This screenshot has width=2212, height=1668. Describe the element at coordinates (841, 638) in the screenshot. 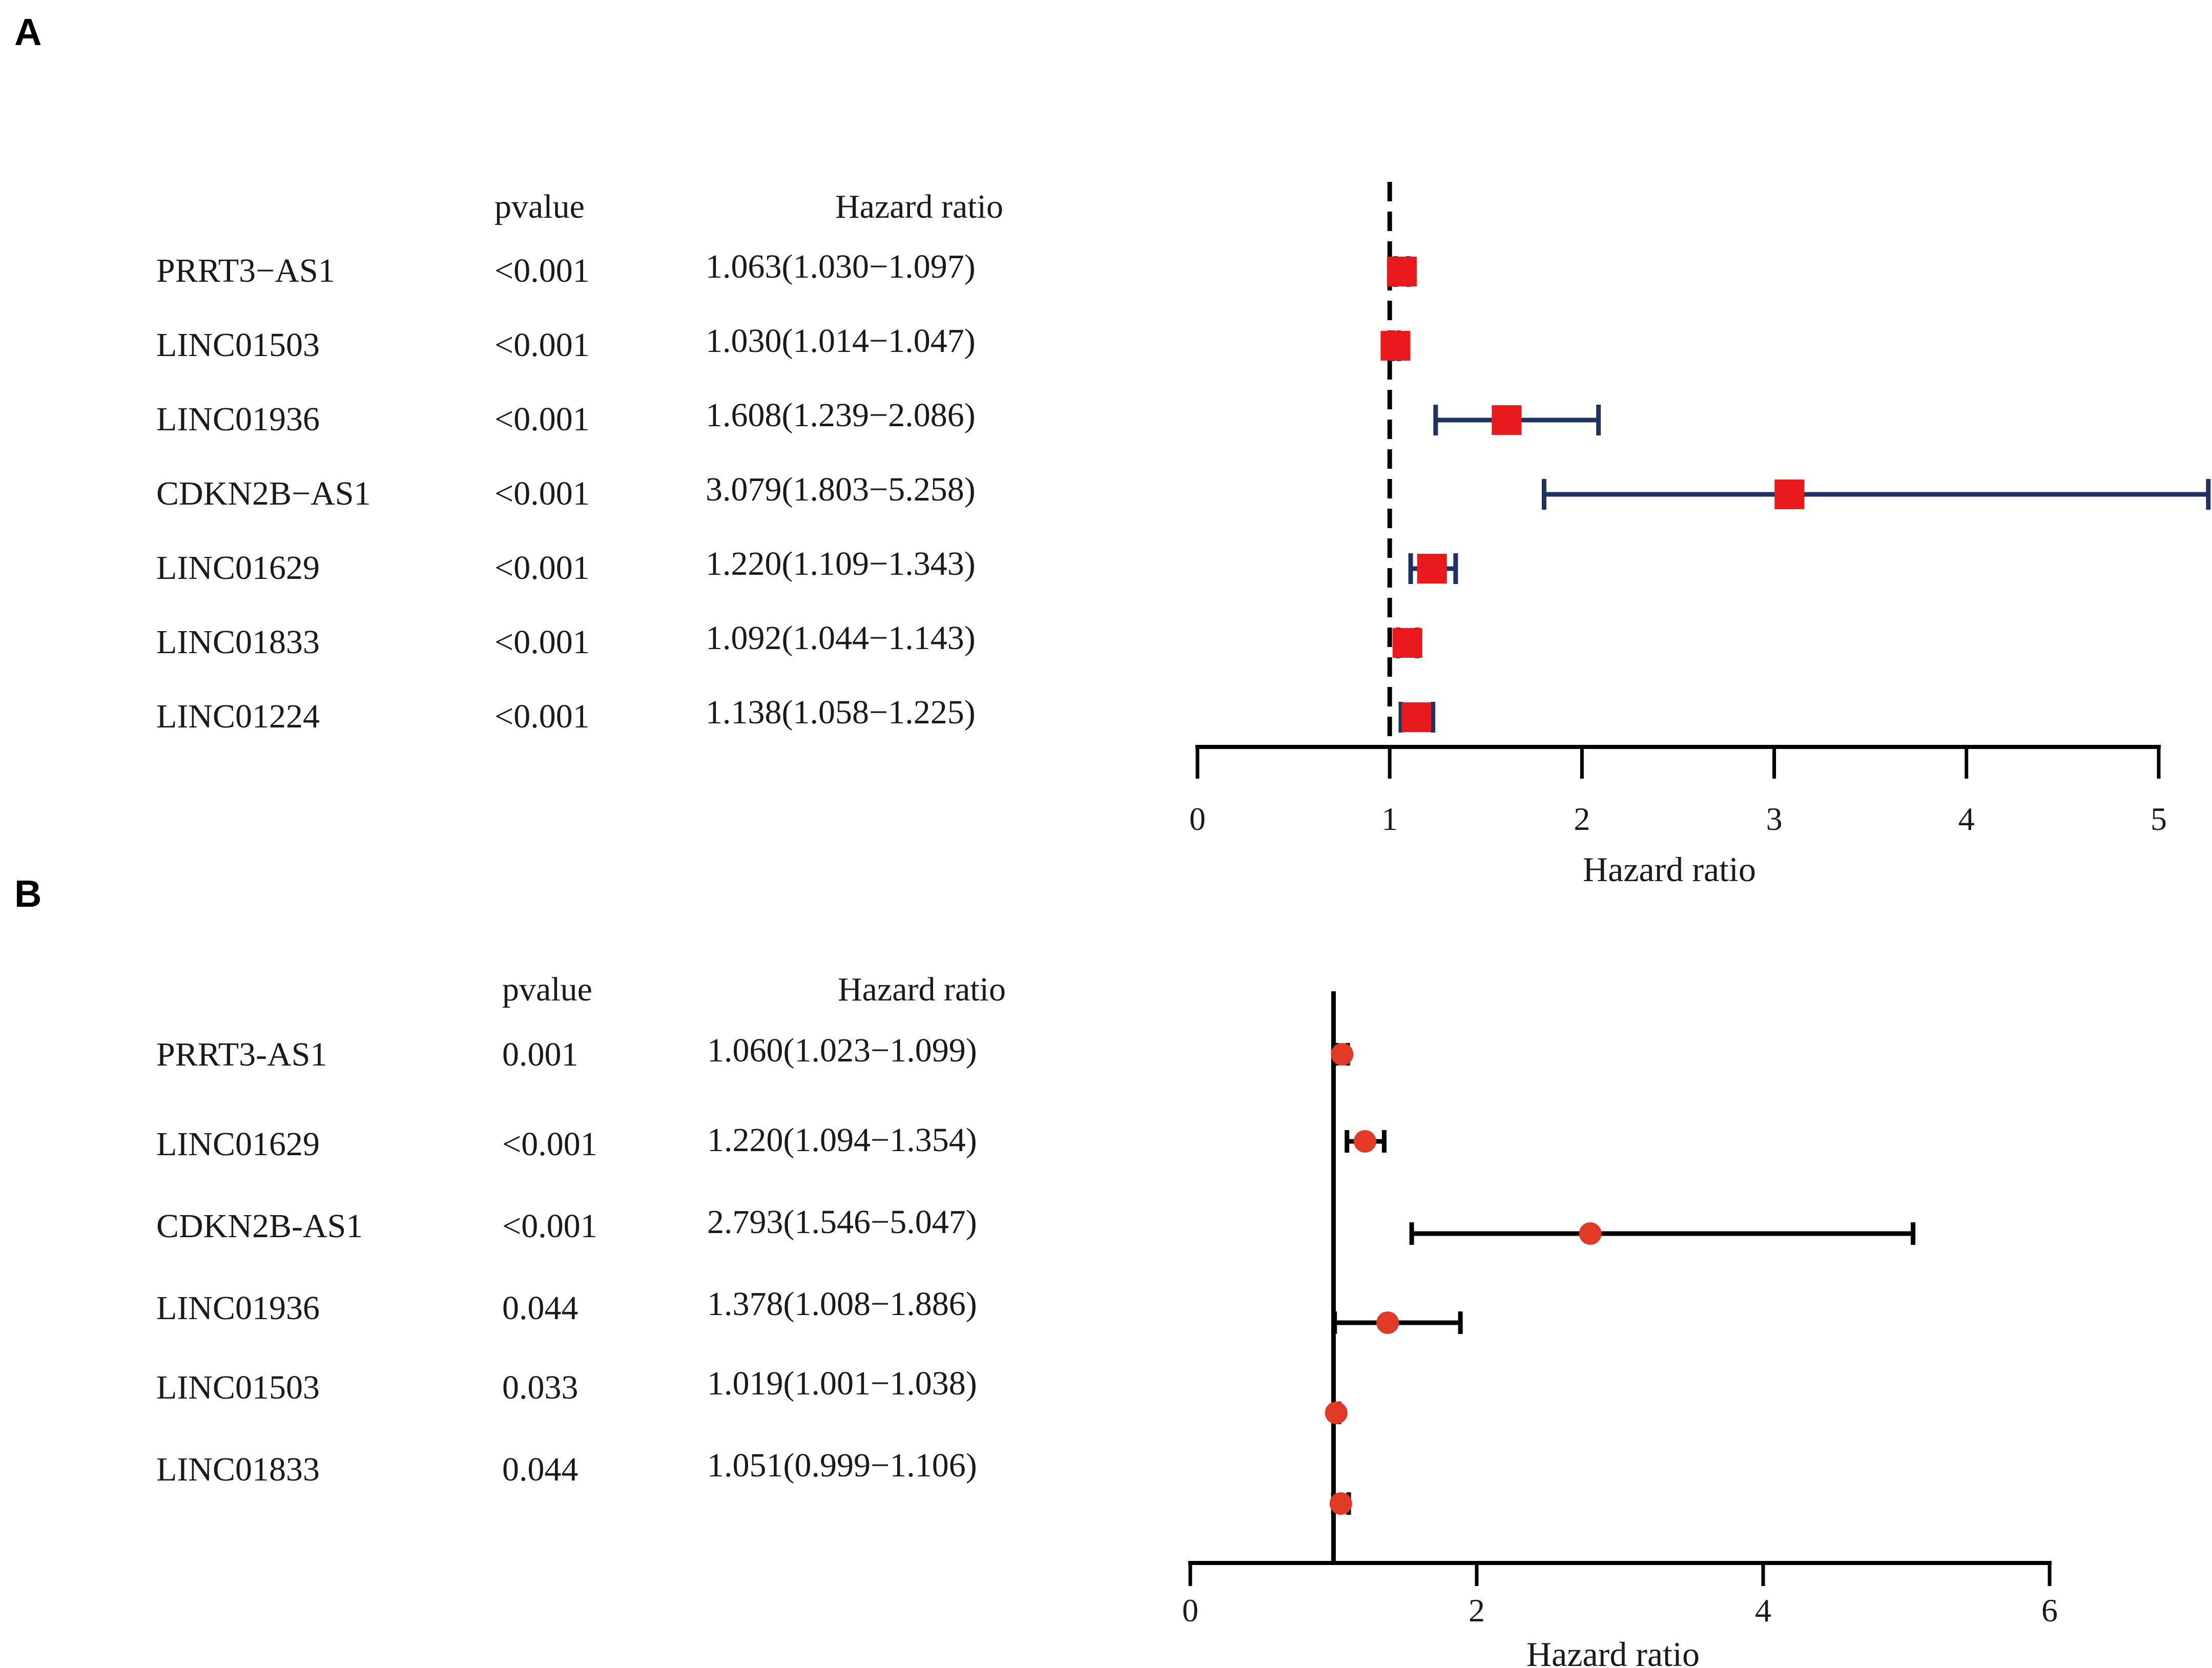

I see `row-hazard-ratio: 1.092(1.044−1.143)` at that location.